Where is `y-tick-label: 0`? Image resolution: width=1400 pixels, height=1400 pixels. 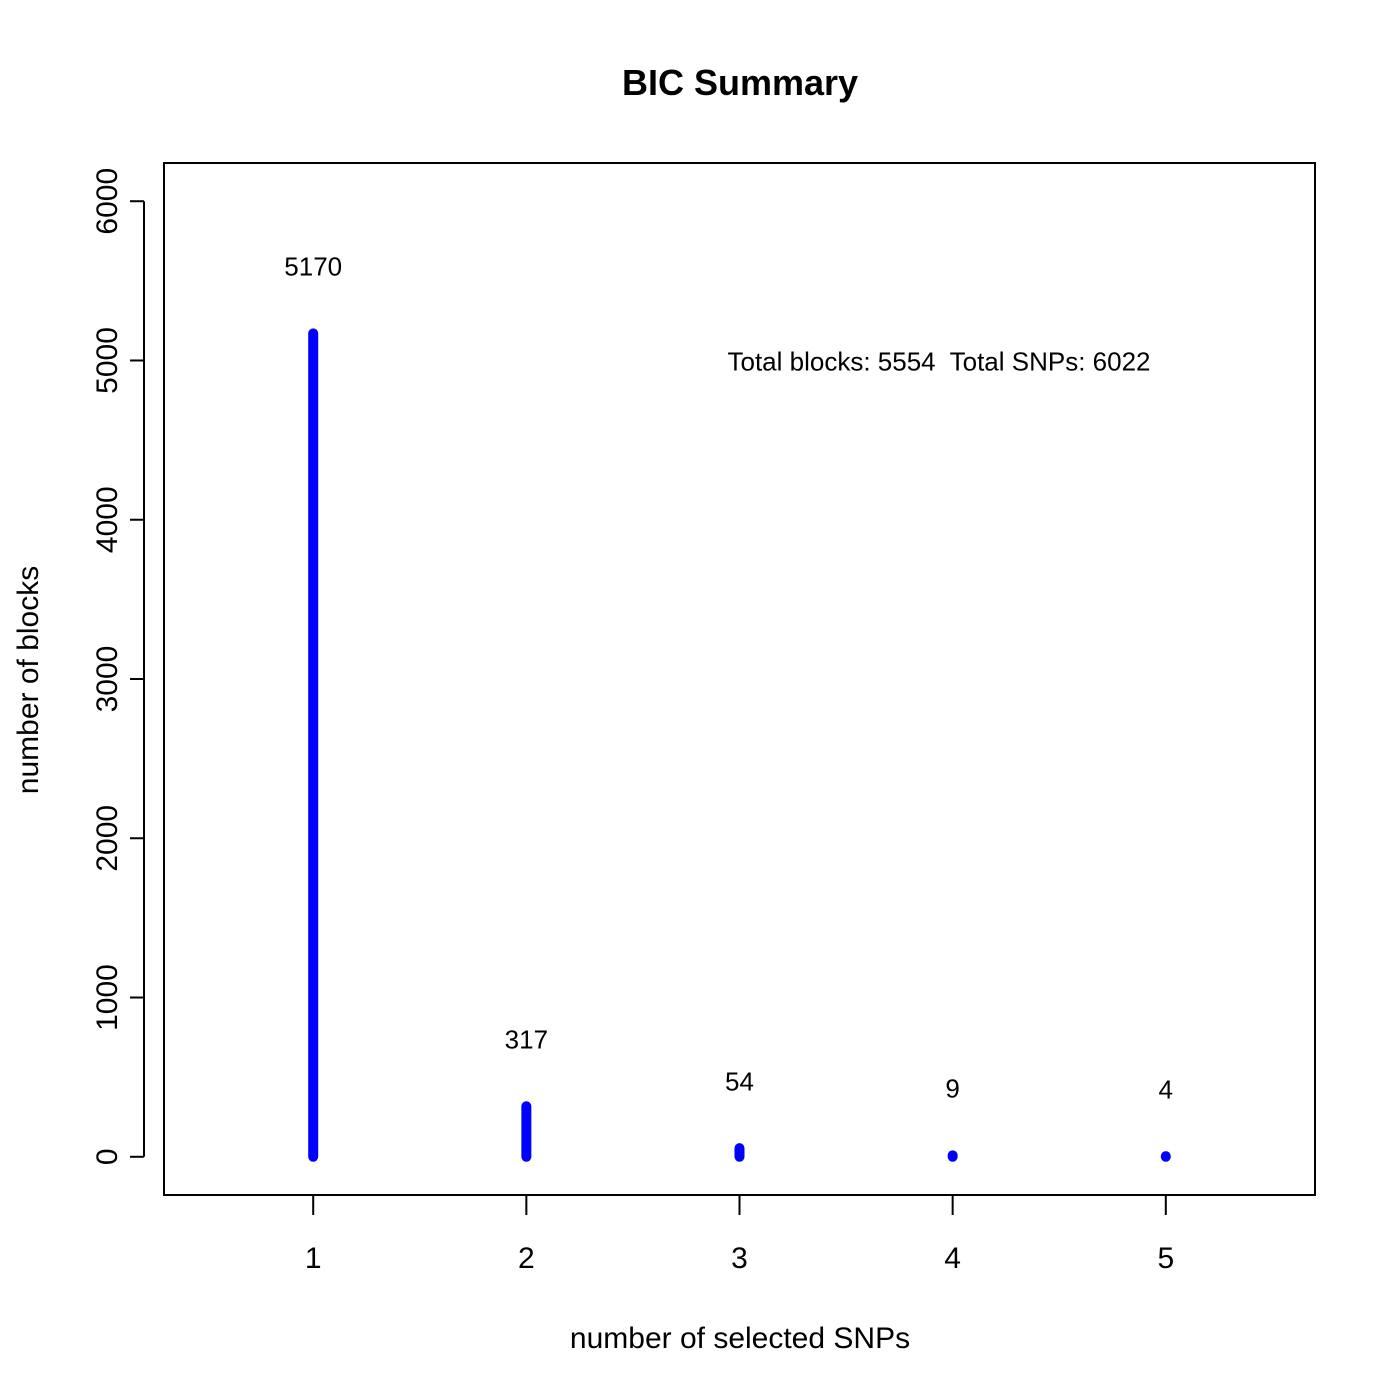
y-tick-label: 0 is located at coordinates (107, 1156).